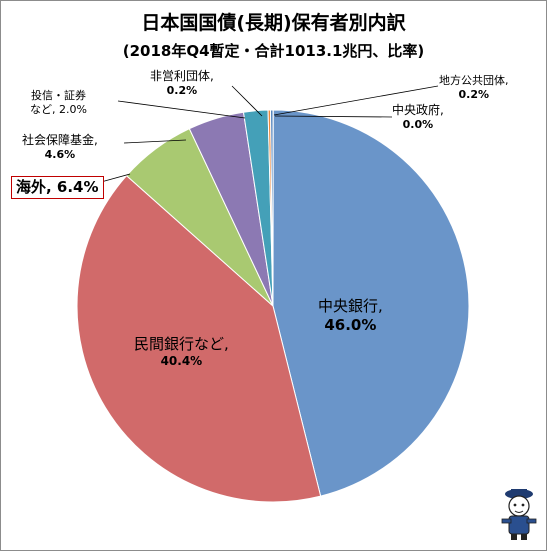 The width and height of the screenshot is (547, 551). Describe the element at coordinates (57, 187) in the screenshot. I see `label-overseas: 海外, 6.4%` at that location.